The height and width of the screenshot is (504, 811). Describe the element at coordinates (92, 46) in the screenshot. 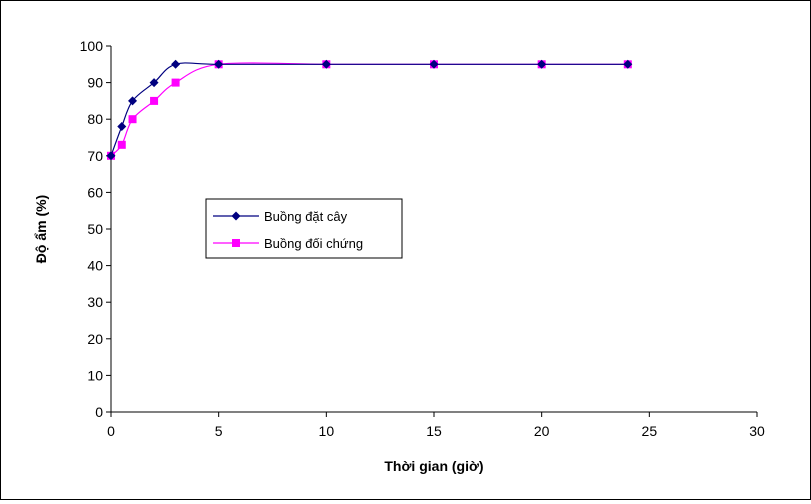

I see `y-tick-label: 100` at that location.